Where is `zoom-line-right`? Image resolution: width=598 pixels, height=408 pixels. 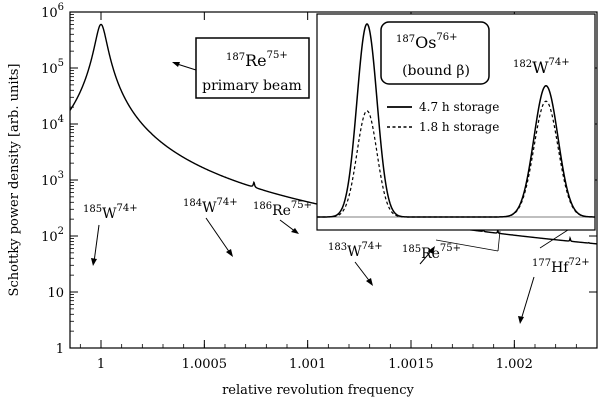 zoom-line-right is located at coordinates (555, 238).